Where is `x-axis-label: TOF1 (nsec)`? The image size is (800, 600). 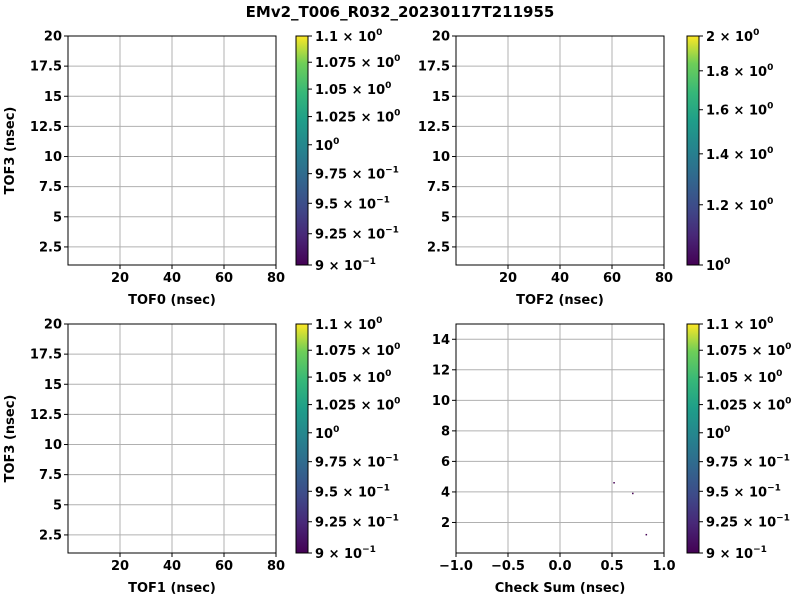
x-axis-label: TOF1 (nsec) is located at coordinates (172, 588).